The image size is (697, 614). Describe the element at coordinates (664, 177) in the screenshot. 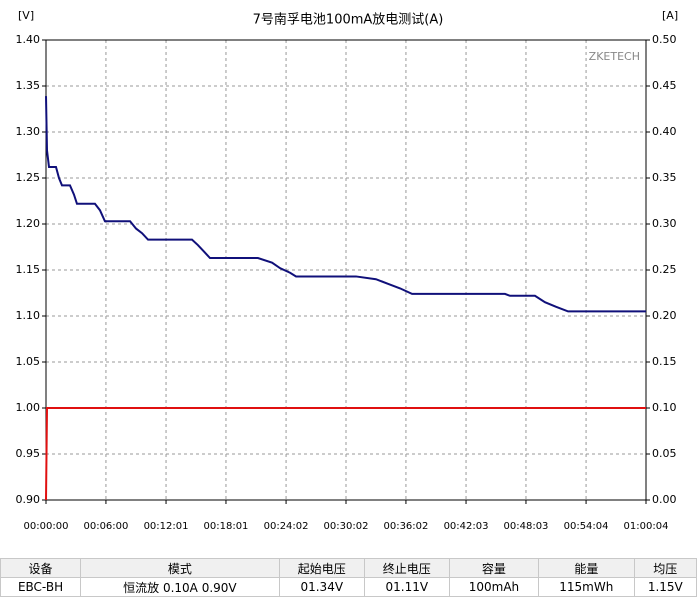

I see `y2-tick-label: 0.35` at that location.